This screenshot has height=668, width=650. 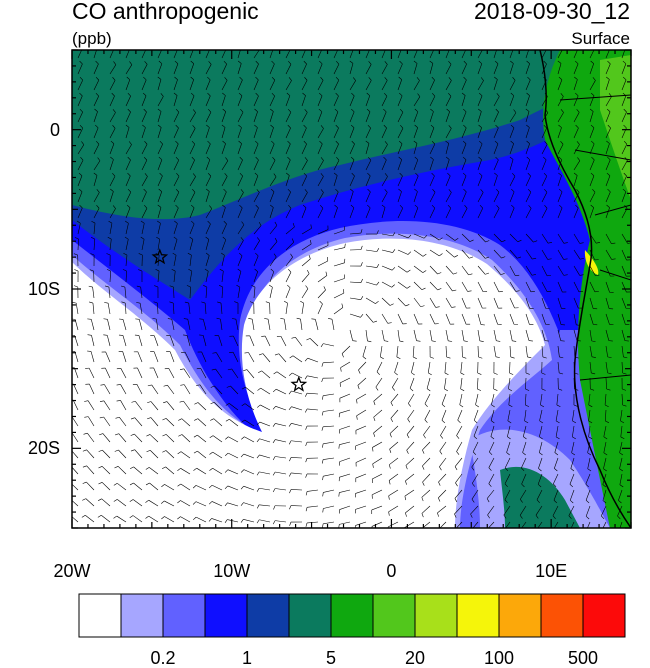 I want to click on colorbar, so click(x=352, y=615).